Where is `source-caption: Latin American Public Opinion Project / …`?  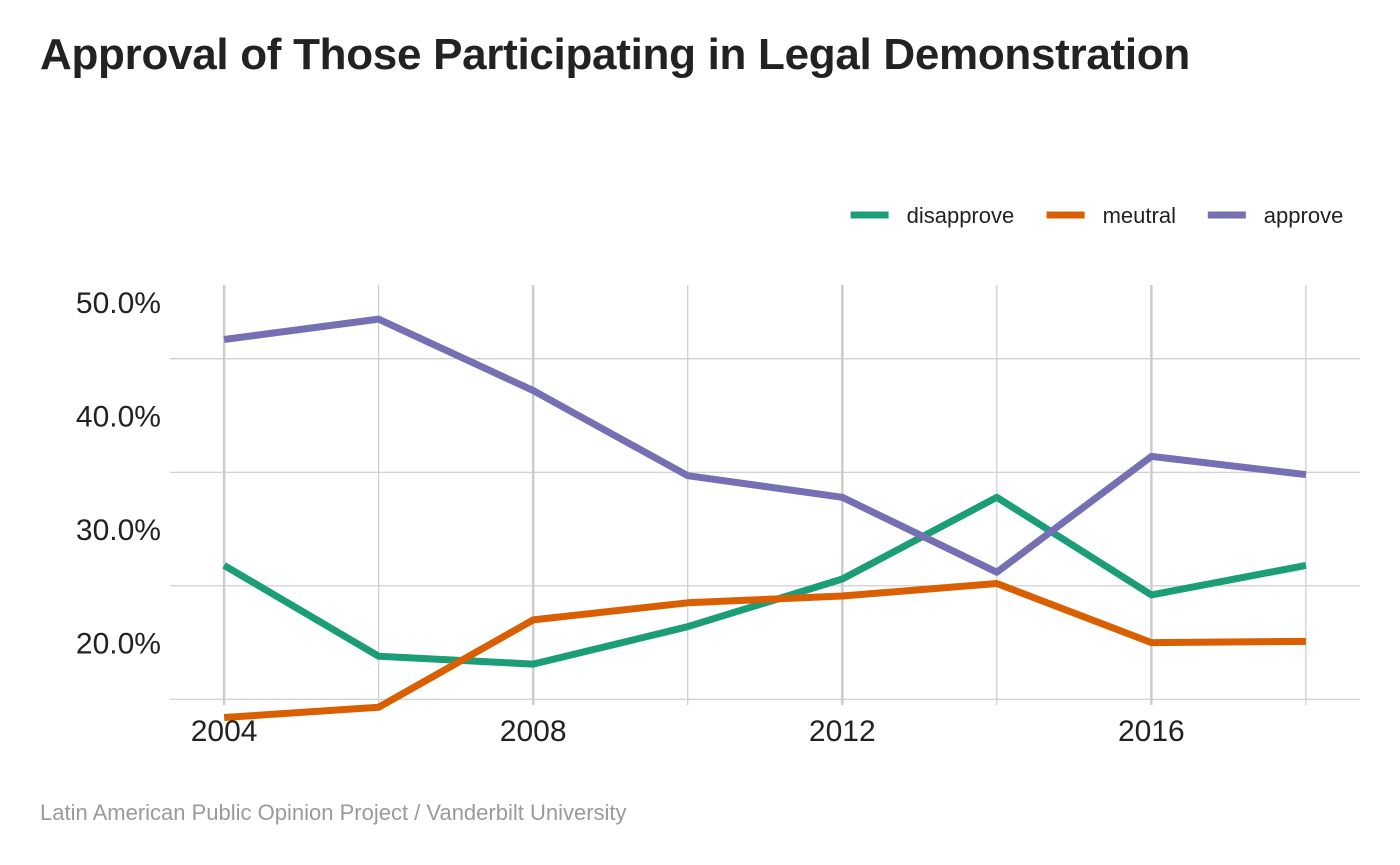 source-caption: Latin American Public Opinion Project / … is located at coordinates (333, 812).